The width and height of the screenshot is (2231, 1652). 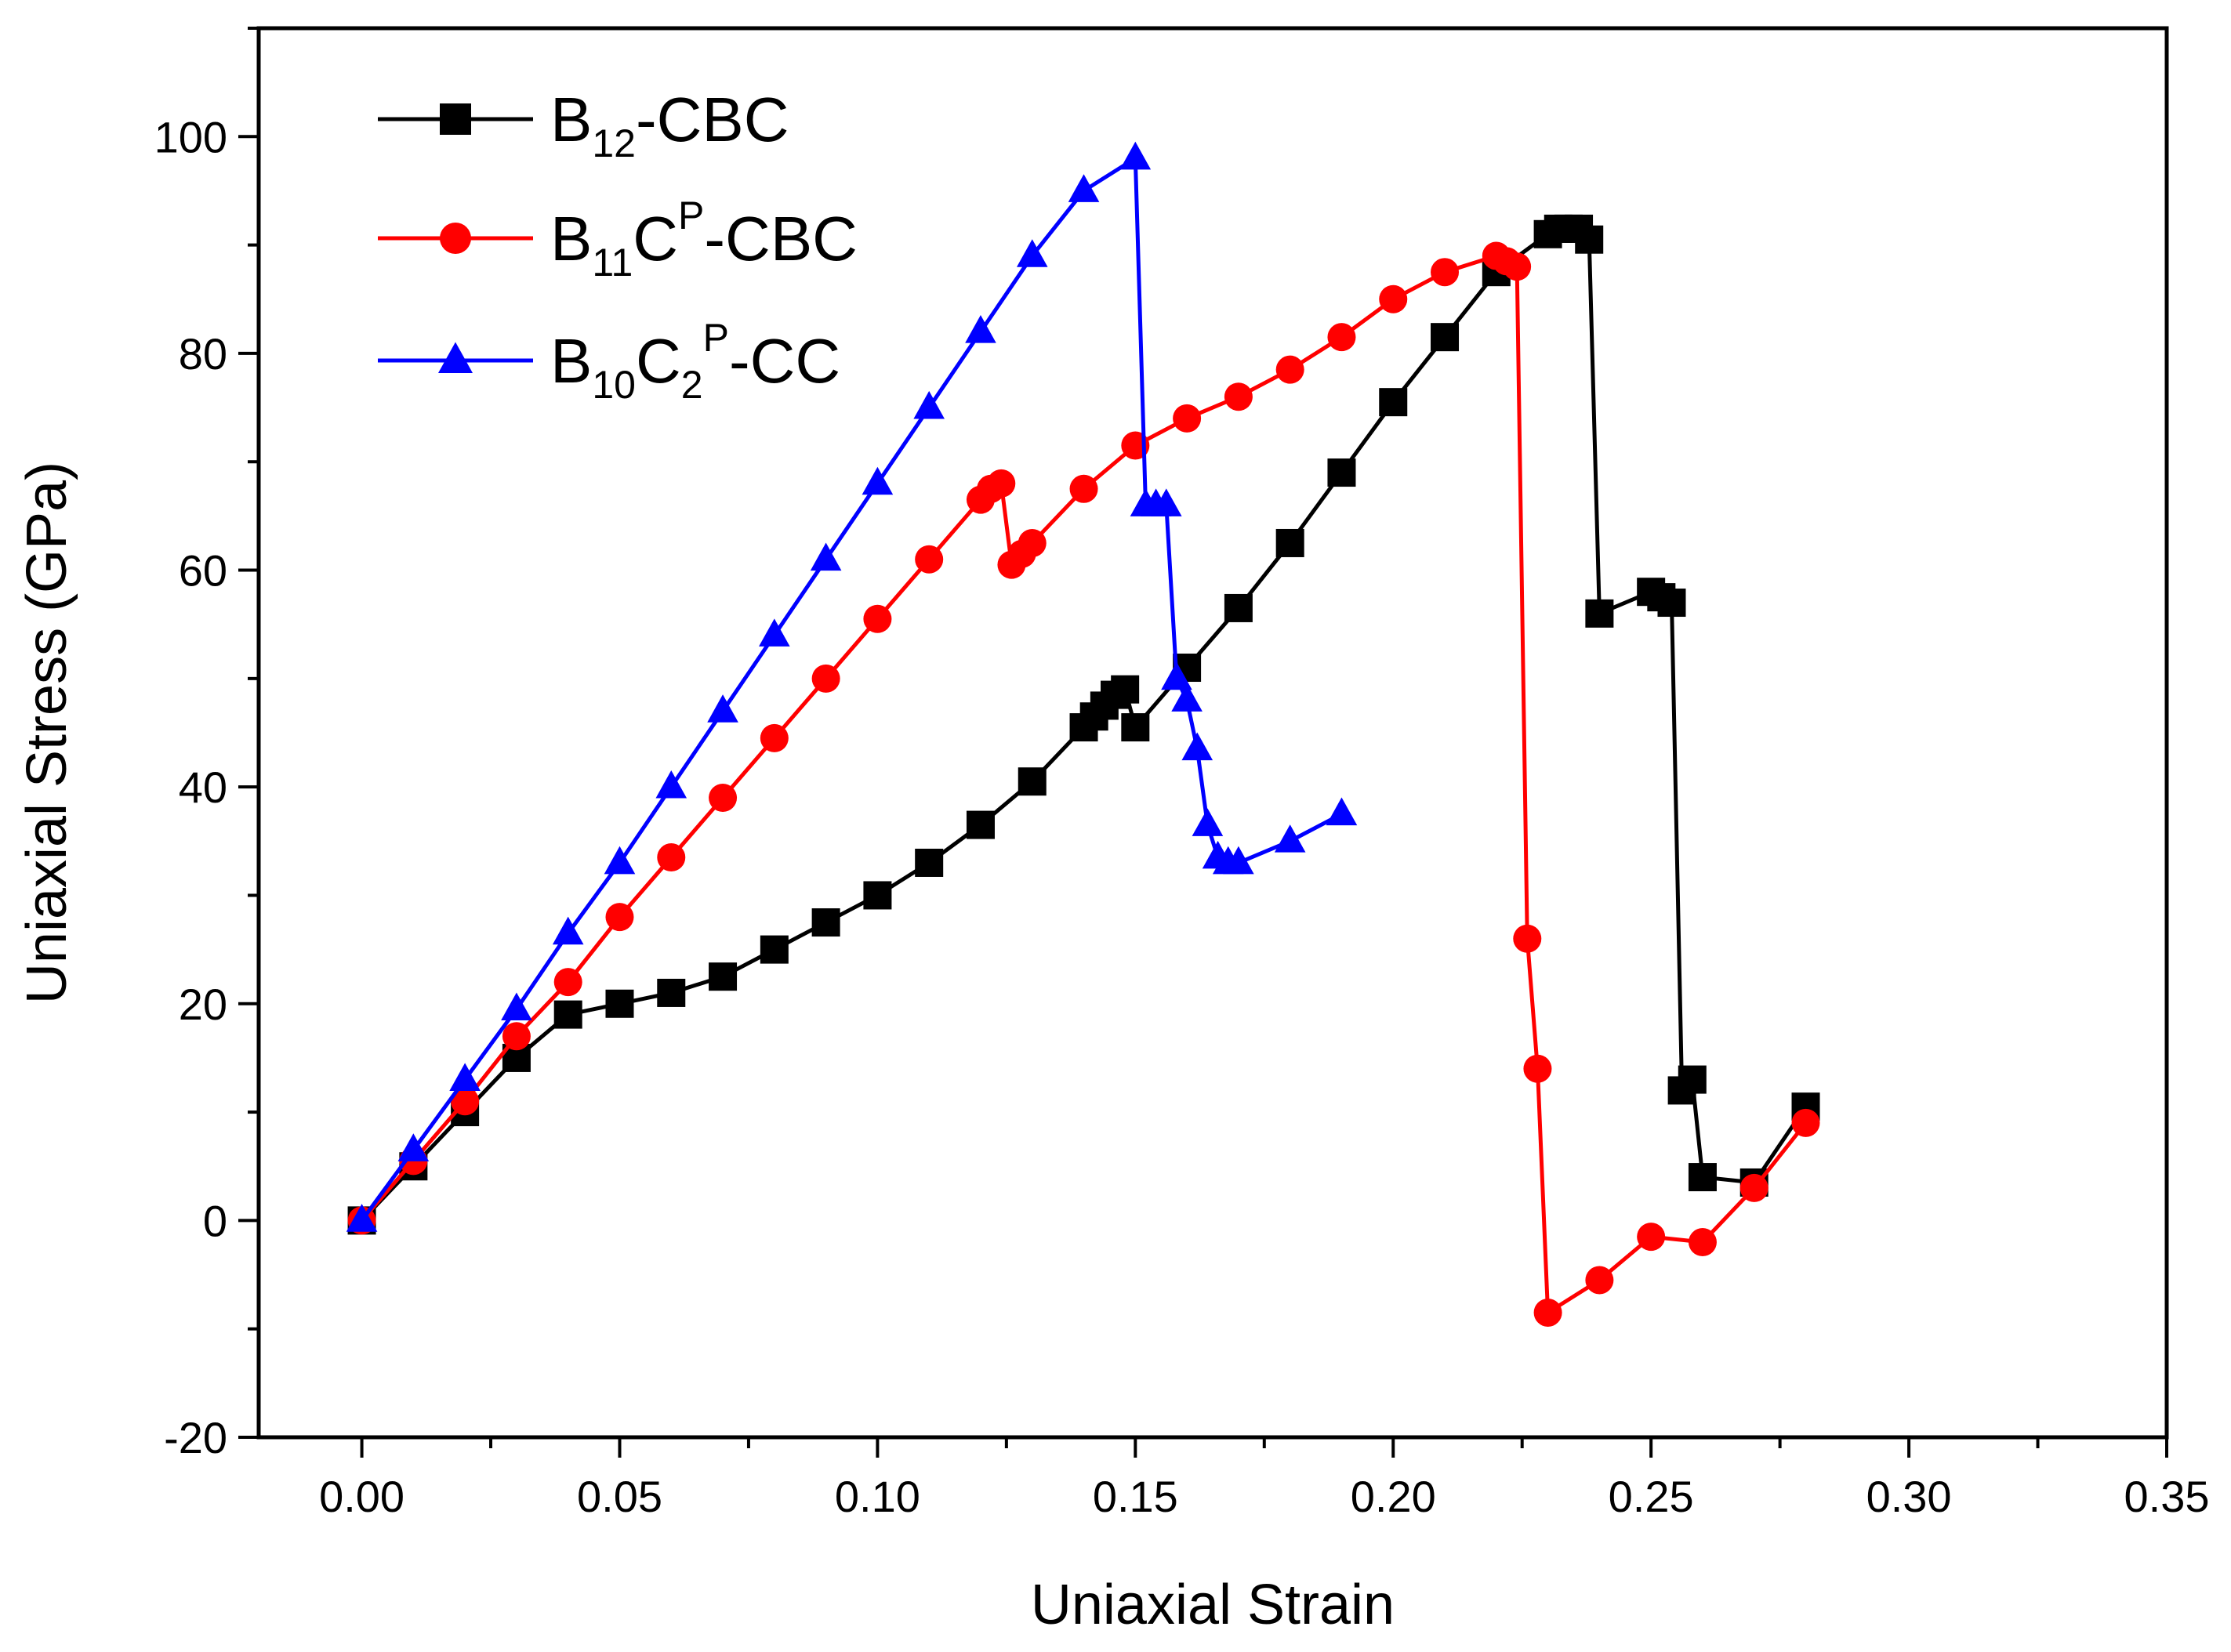 What do you see at coordinates (695, 361) in the screenshot?
I see `legend-label: B10C2P-CC` at bounding box center [695, 361].